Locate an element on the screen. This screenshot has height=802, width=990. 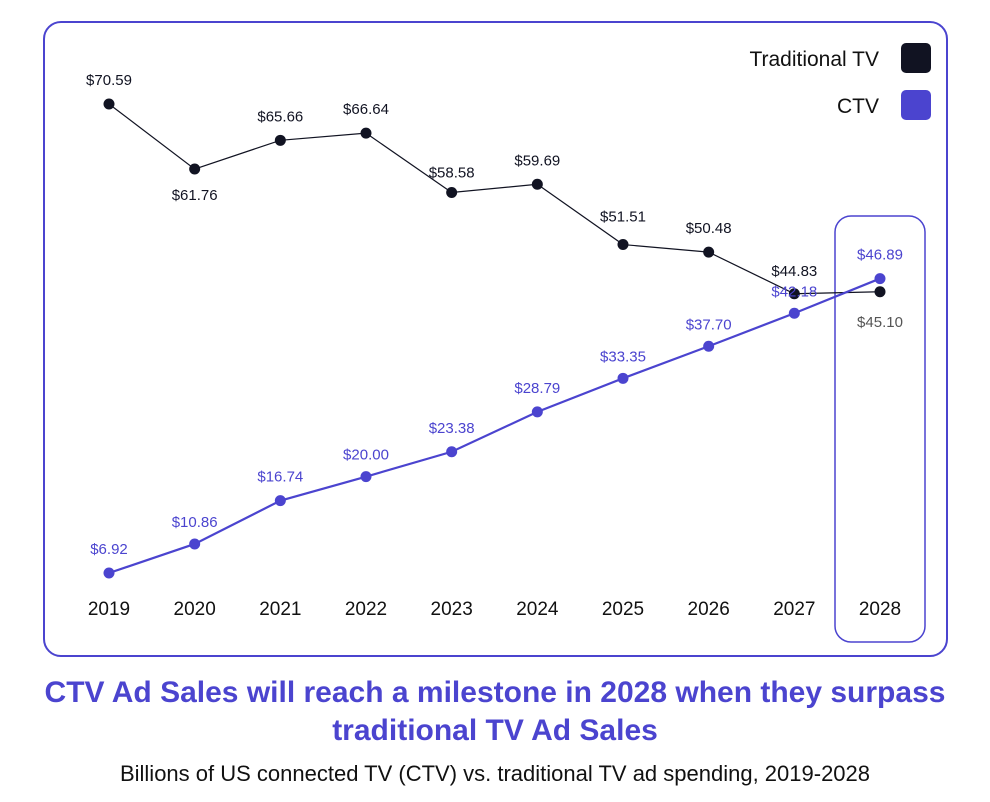
highlight-box is located at coordinates (880, 429).